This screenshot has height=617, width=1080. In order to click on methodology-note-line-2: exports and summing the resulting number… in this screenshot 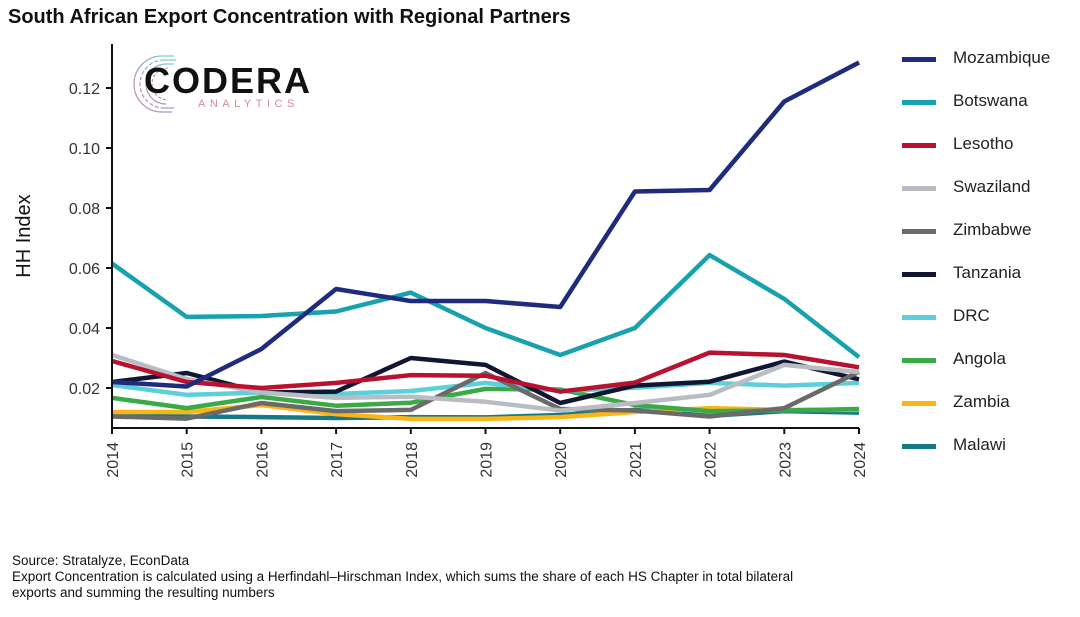, I will do `click(143, 592)`.